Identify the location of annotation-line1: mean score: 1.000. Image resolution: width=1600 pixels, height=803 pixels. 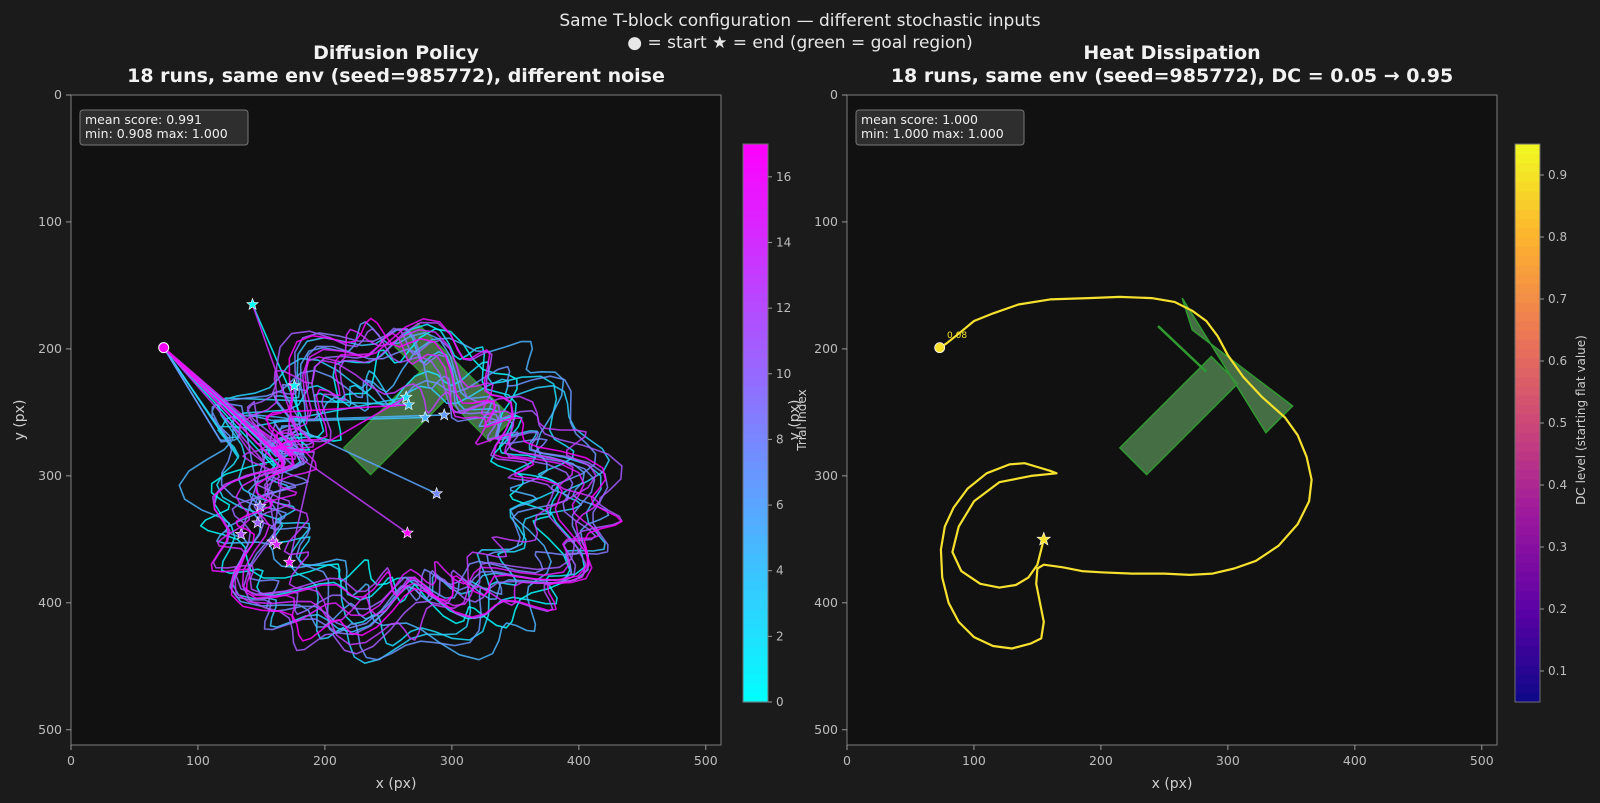
(919, 119).